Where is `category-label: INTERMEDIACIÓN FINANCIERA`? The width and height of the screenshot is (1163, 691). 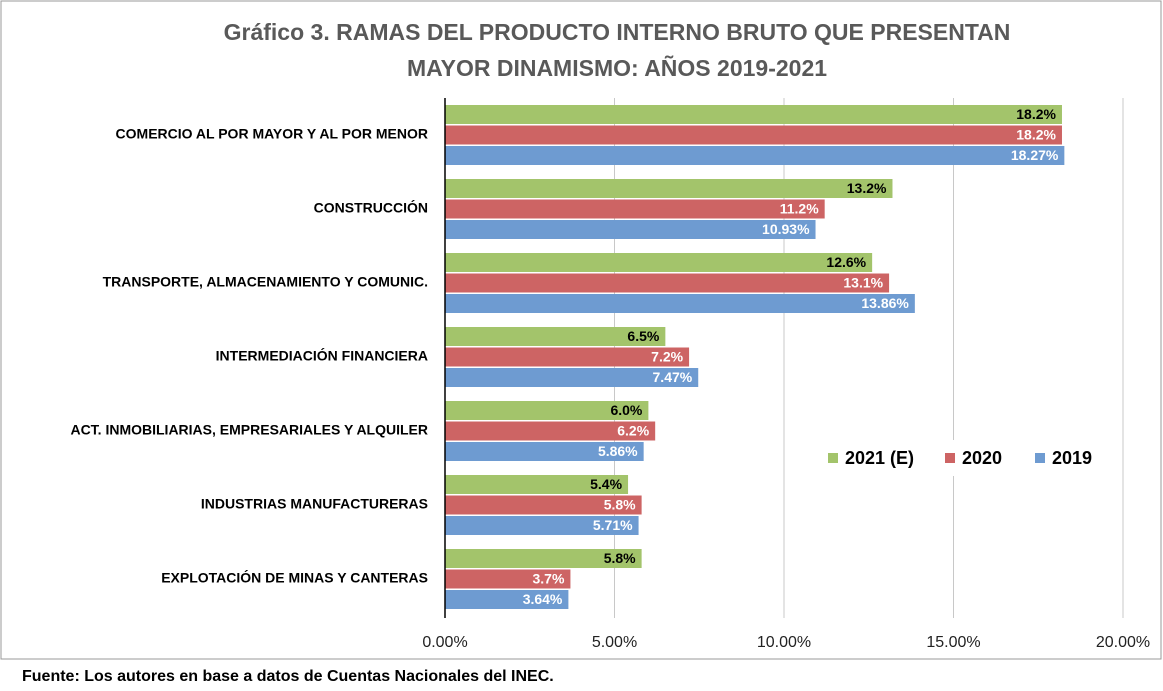
category-label: INTERMEDIACIÓN FINANCIERA is located at coordinates (322, 355).